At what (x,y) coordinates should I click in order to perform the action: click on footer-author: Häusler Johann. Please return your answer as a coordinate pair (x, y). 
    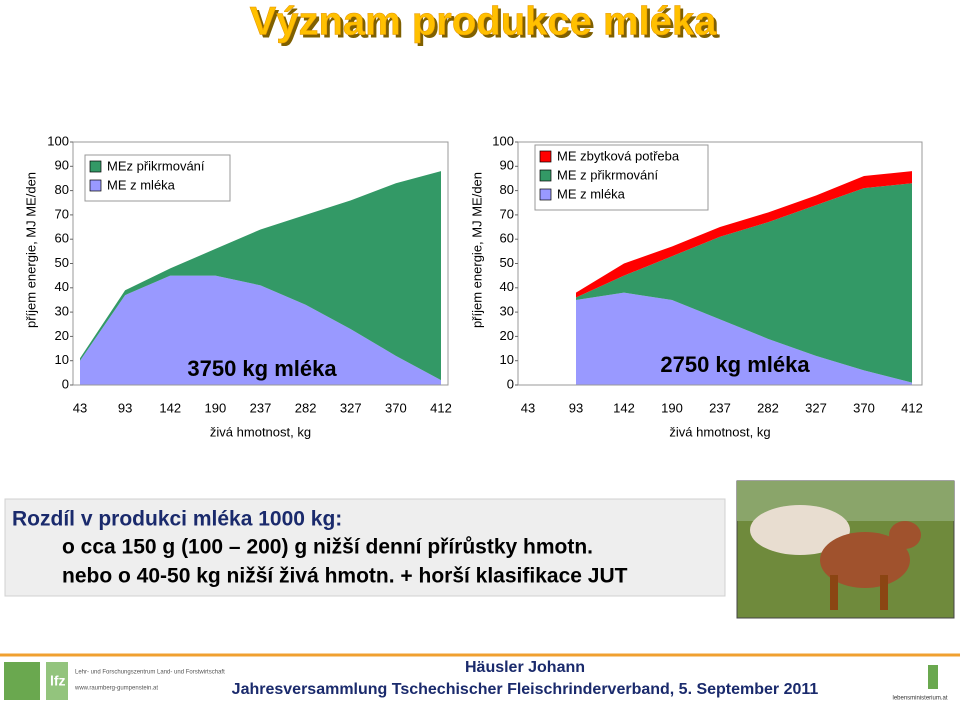
    Looking at the image, I should click on (525, 667).